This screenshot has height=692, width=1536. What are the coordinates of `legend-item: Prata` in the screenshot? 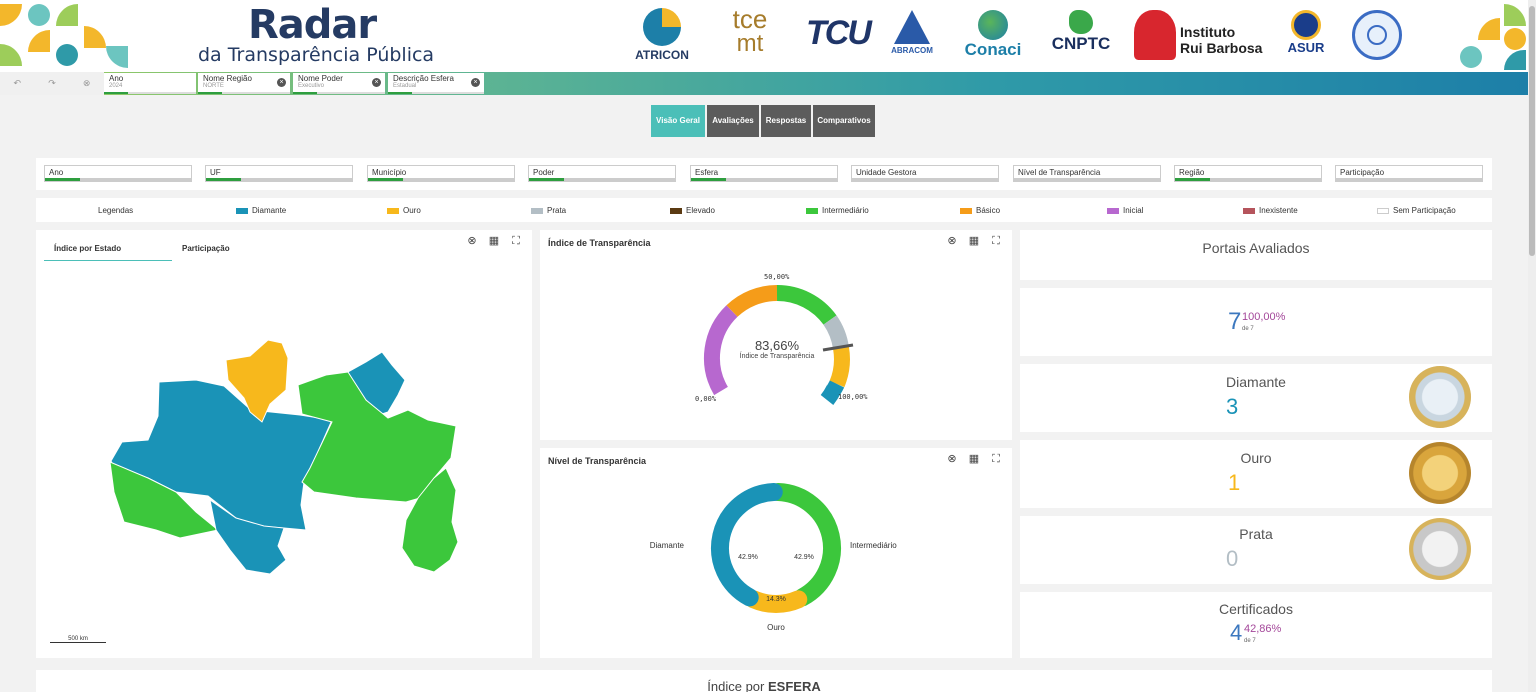 It's located at (548, 210).